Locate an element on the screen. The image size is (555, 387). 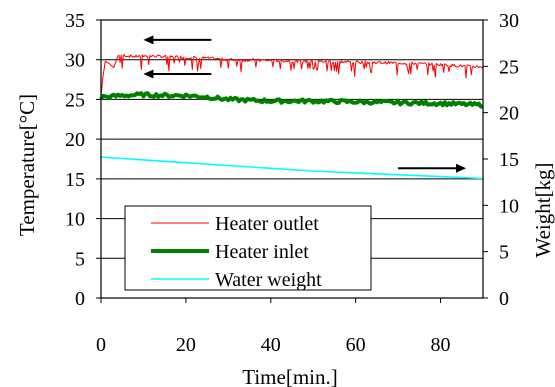
x-tick-label: 60 is located at coordinates (356, 345).